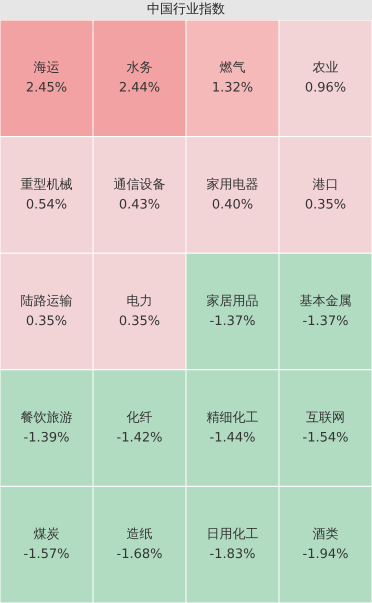 The image size is (372, 603). I want to click on category-label: 基本金属, so click(326, 301).